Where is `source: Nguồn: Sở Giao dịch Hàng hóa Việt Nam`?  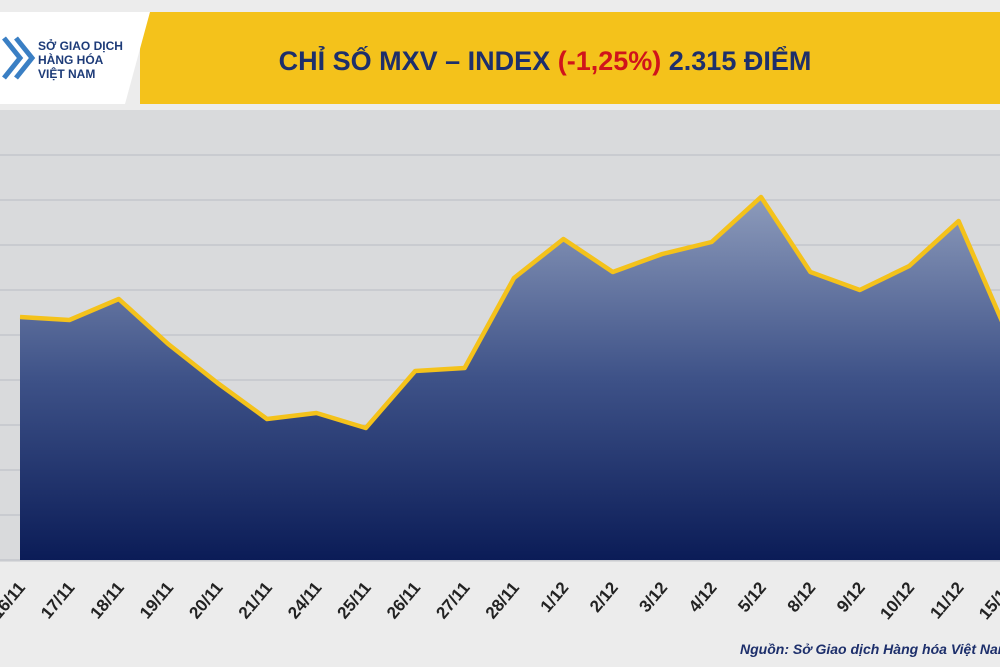
source: Nguồn: Sở Giao dịch Hàng hóa Việt Nam is located at coordinates (870, 649).